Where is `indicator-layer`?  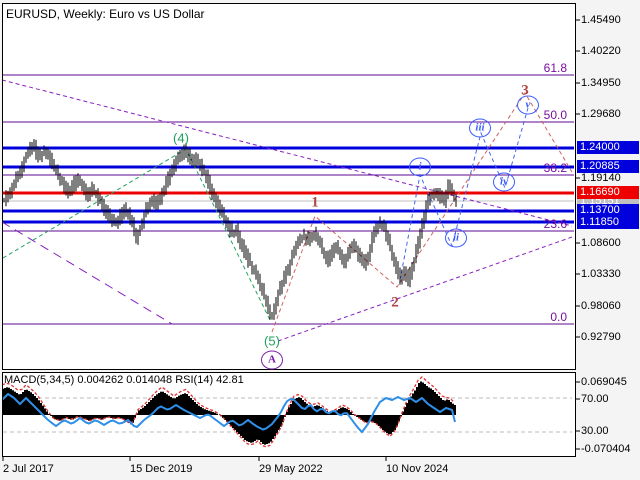
indicator-layer is located at coordinates (287, 412).